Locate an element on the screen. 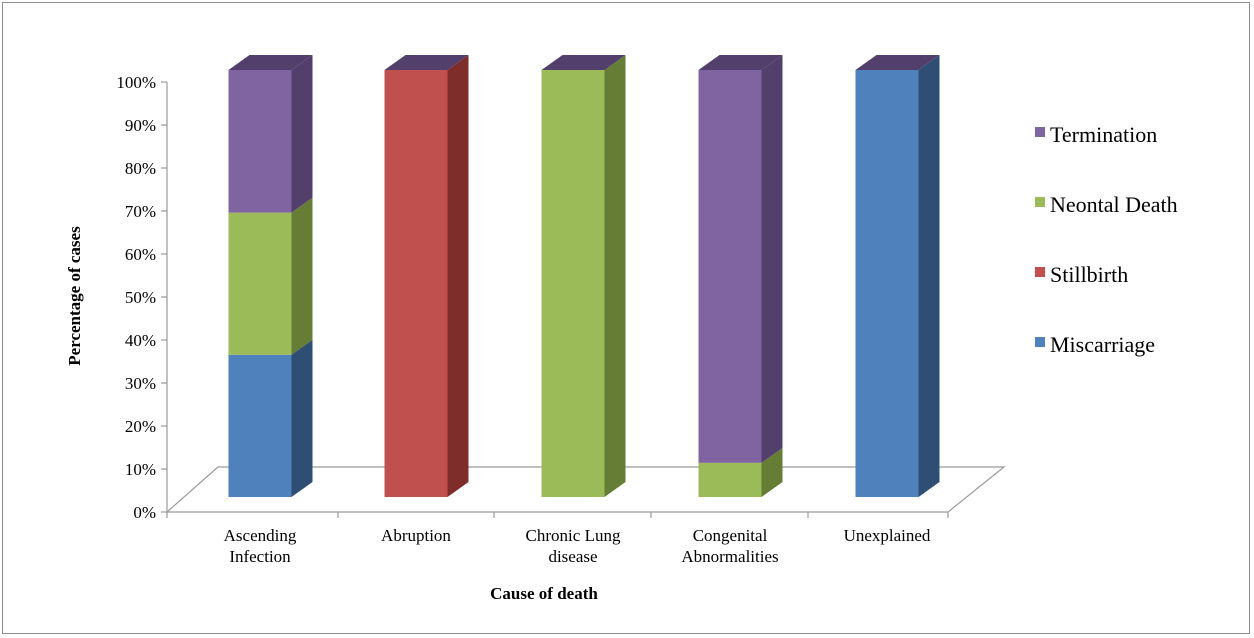  y-tick-label: 60% is located at coordinates (140, 254).